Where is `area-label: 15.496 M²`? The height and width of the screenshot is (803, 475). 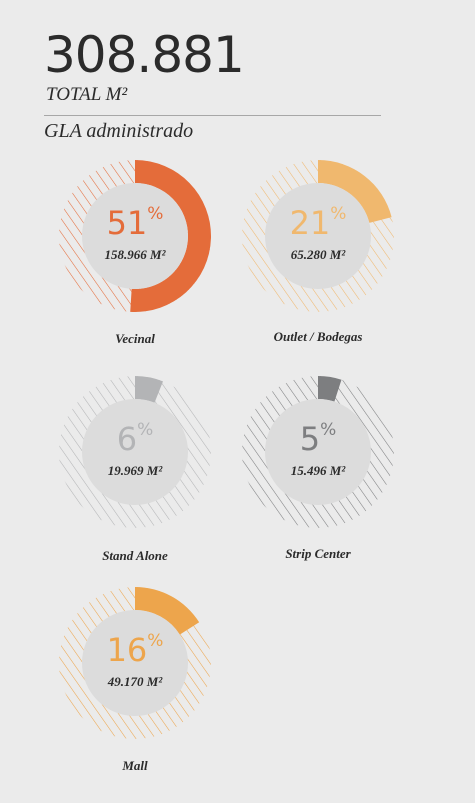
area-label: 15.496 M² is located at coordinates (318, 470).